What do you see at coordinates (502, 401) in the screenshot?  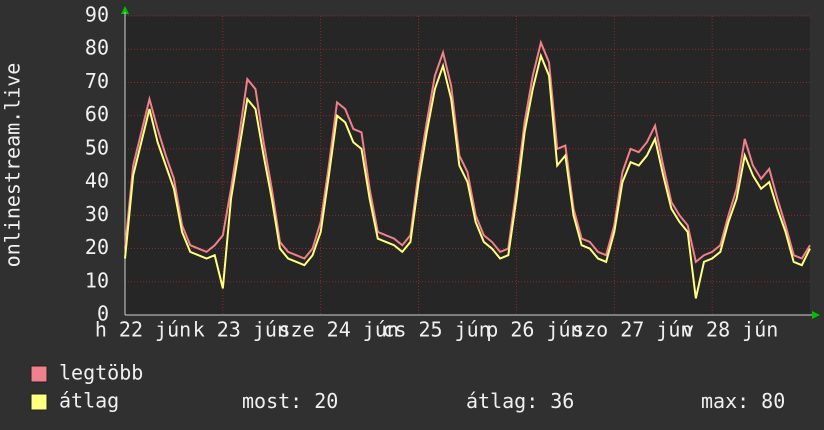 I see `stat-label: átlag:` at bounding box center [502, 401].